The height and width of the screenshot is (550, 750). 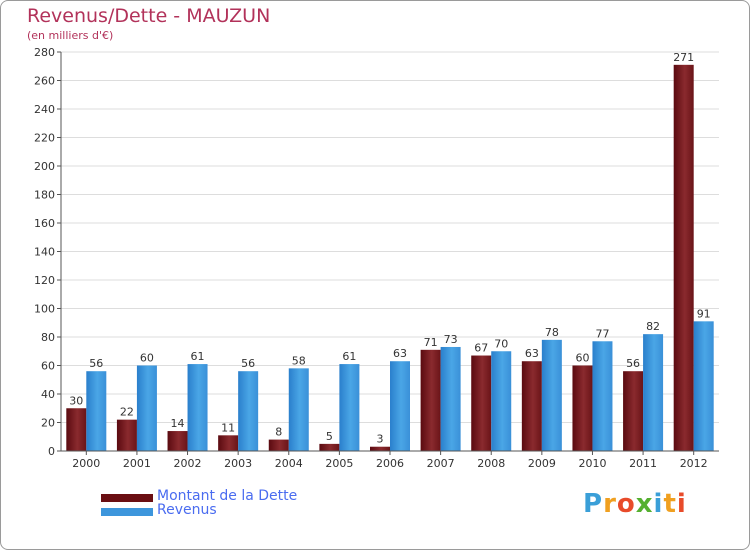 What do you see at coordinates (228, 427) in the screenshot?
I see `data-label-debt-2003: 11` at bounding box center [228, 427].